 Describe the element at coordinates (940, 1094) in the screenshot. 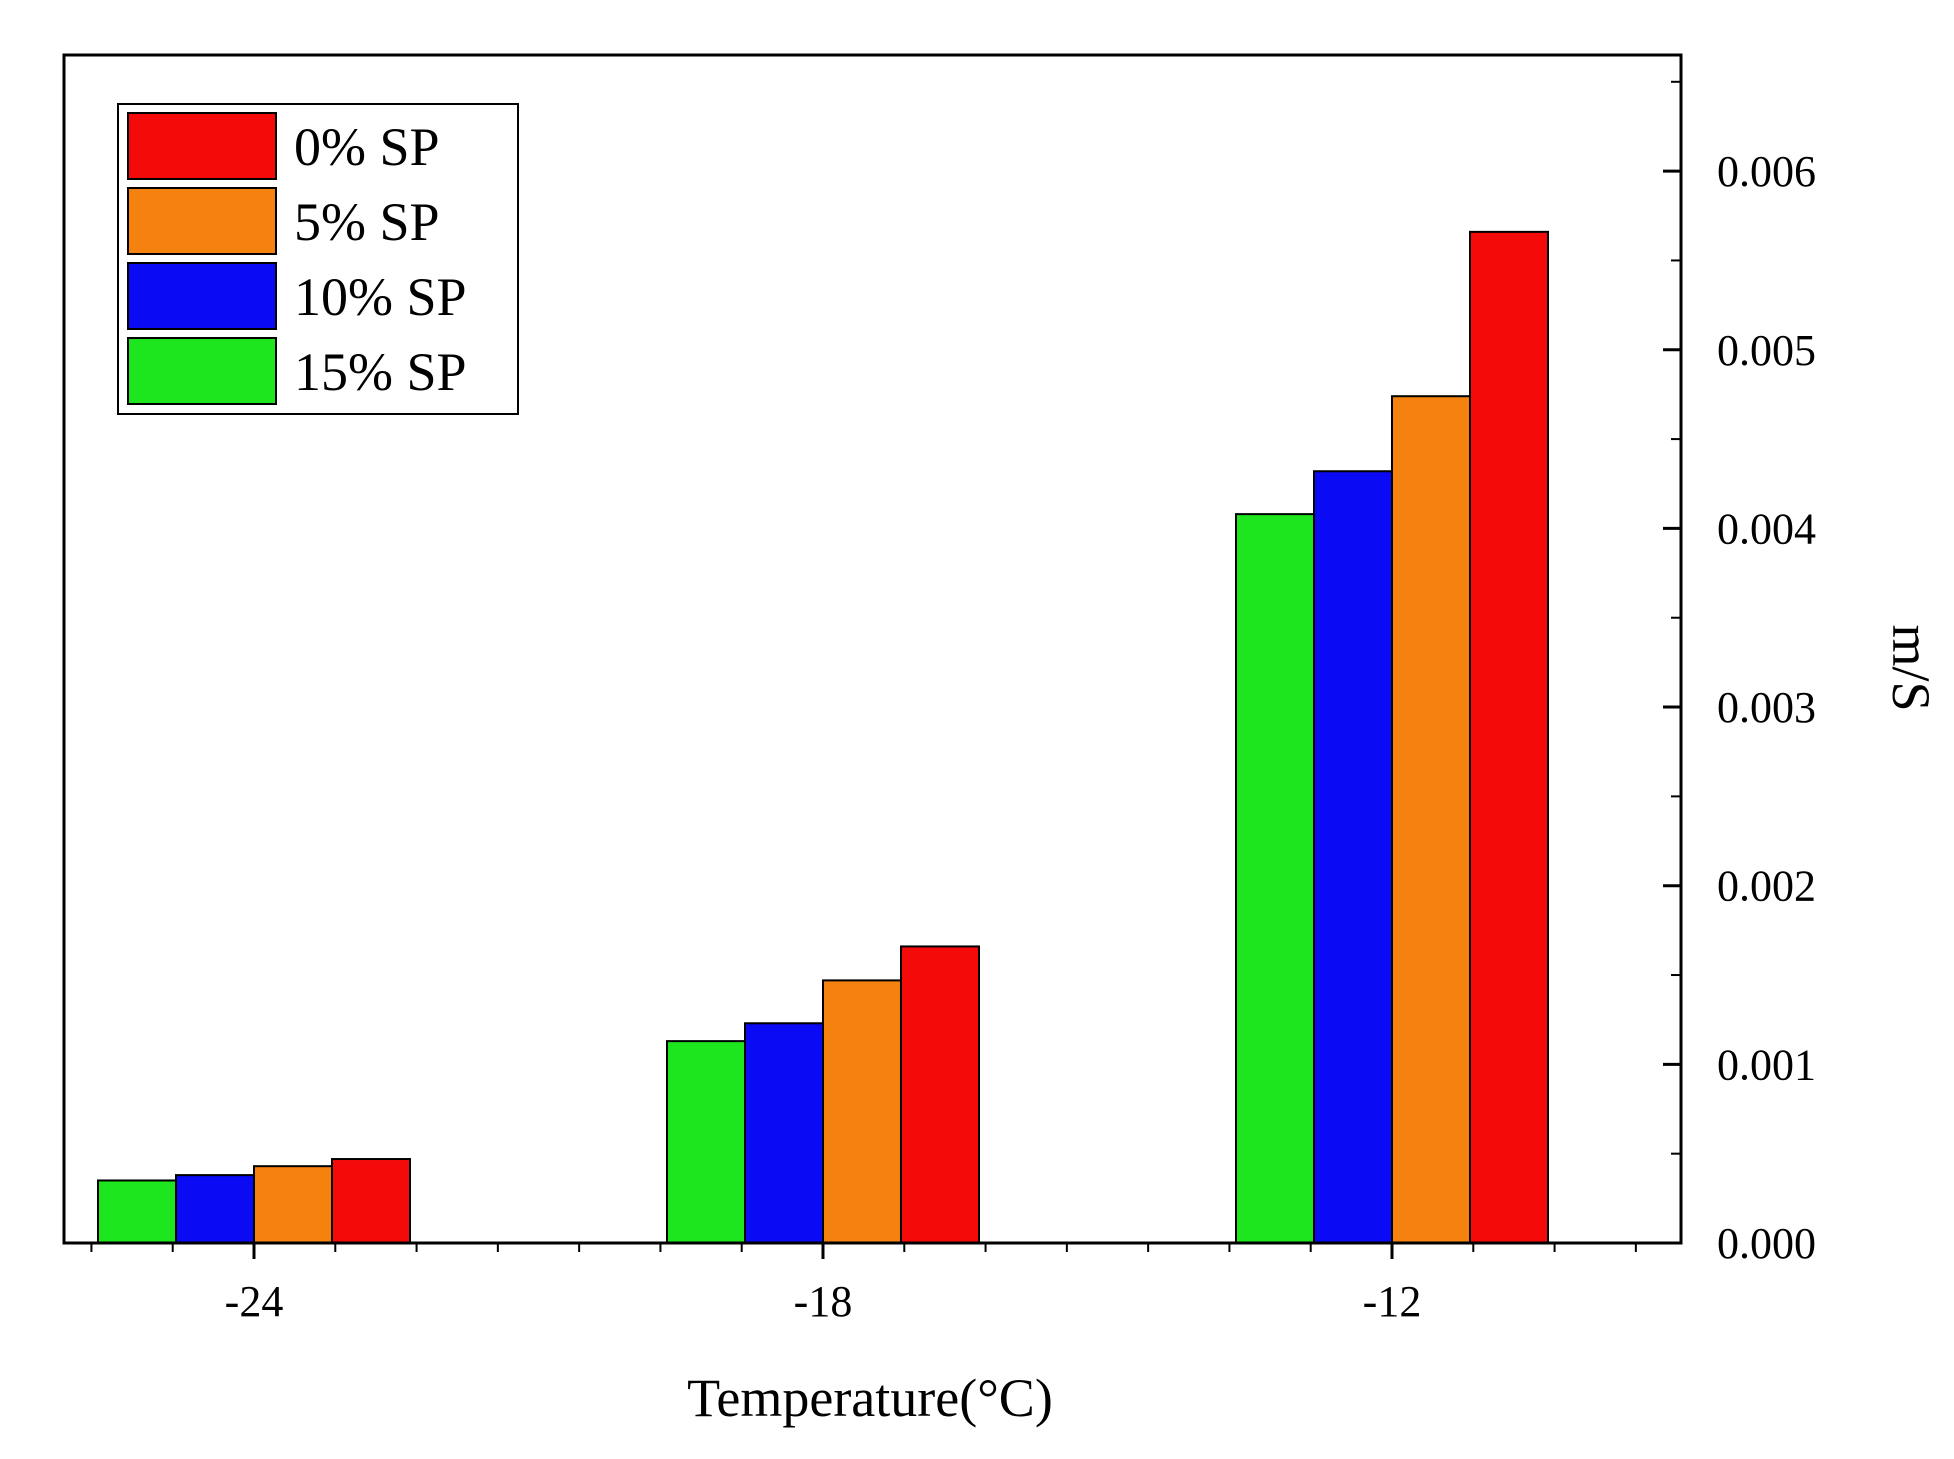

I see `bar-0-sp--18` at that location.